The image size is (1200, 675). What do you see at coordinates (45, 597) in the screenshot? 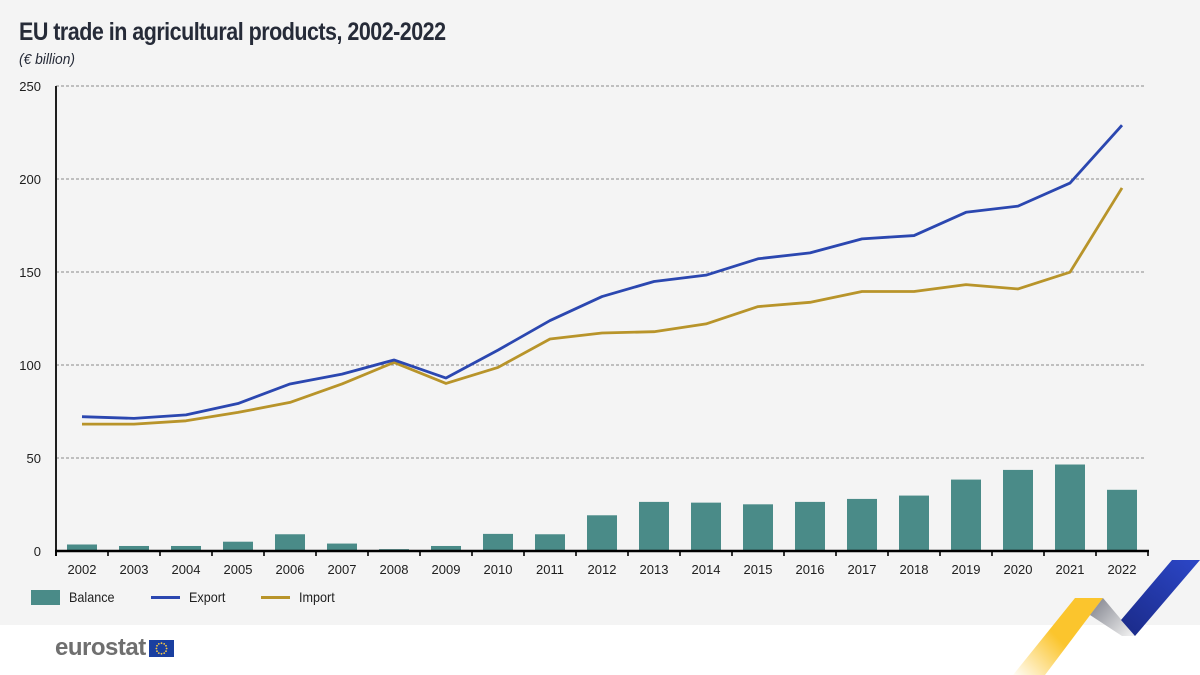
I see `balance-swatch-icon` at bounding box center [45, 597].